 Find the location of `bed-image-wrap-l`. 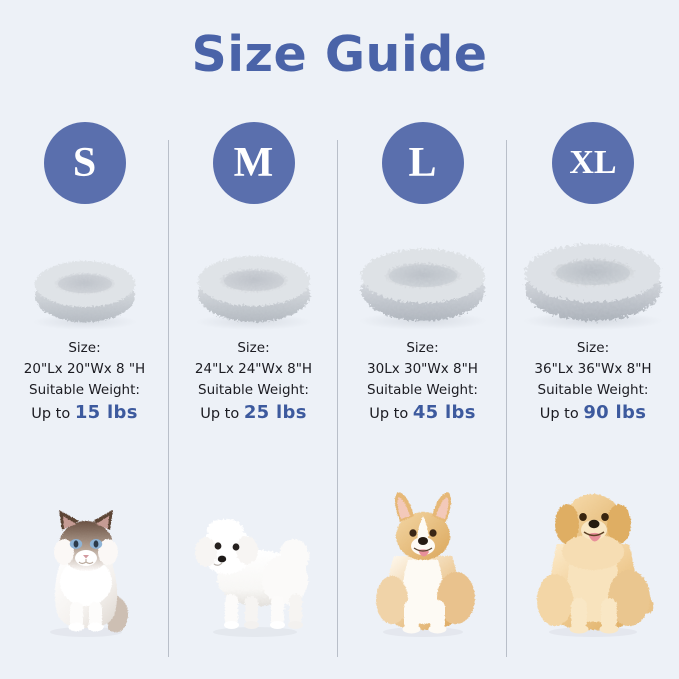

bed-image-wrap-l is located at coordinates (422, 270).